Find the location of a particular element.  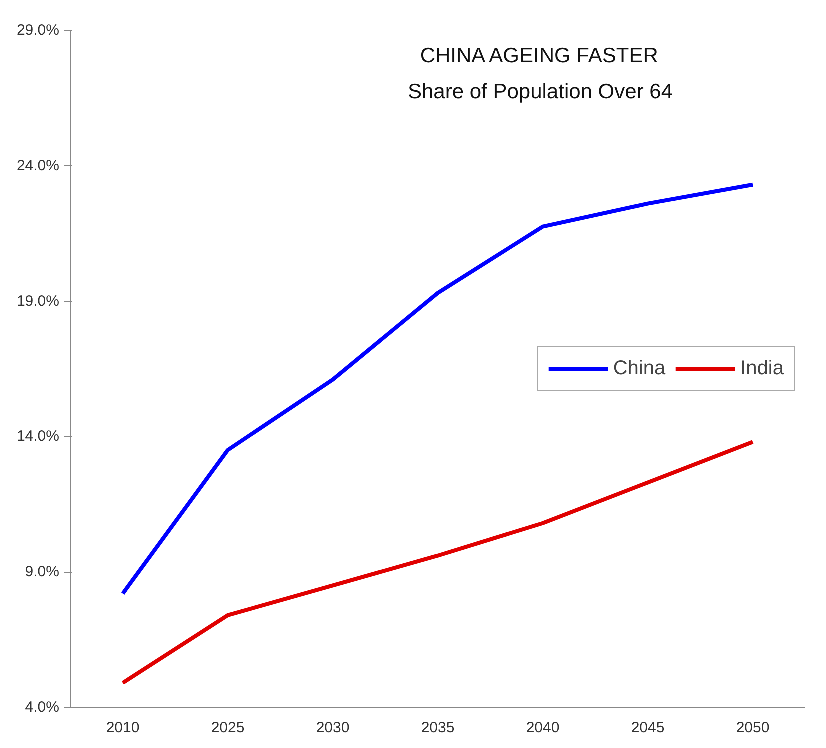

text: Share of Population Over 64 is located at coordinates (541, 92).